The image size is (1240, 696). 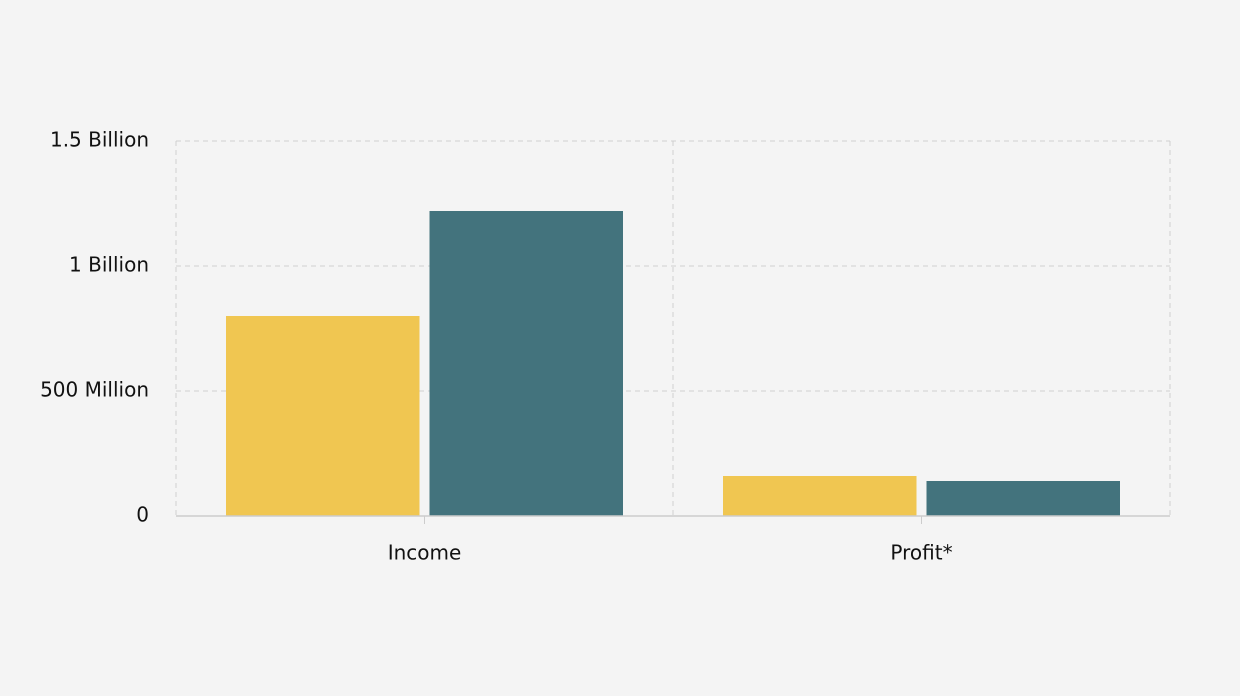 What do you see at coordinates (921, 553) in the screenshot?
I see `x-tick-label: Profit*` at bounding box center [921, 553].